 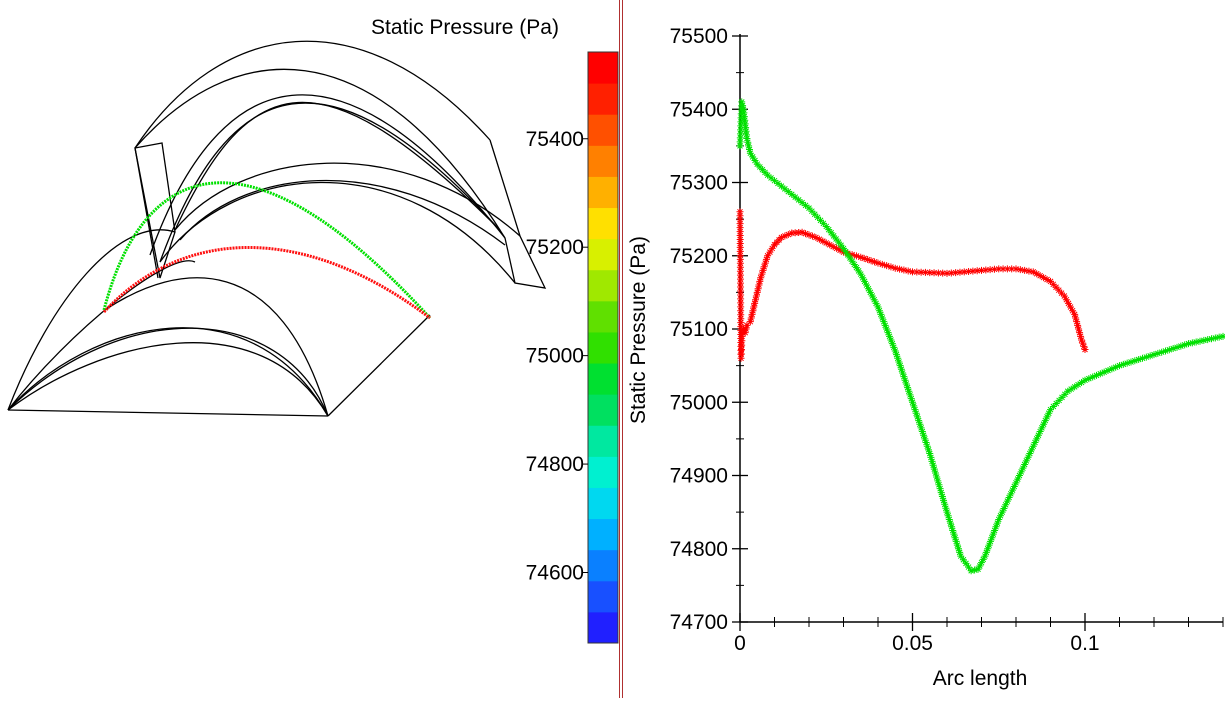 I want to click on y-axis-label: Static Pressure (Pa), so click(x=638, y=330).